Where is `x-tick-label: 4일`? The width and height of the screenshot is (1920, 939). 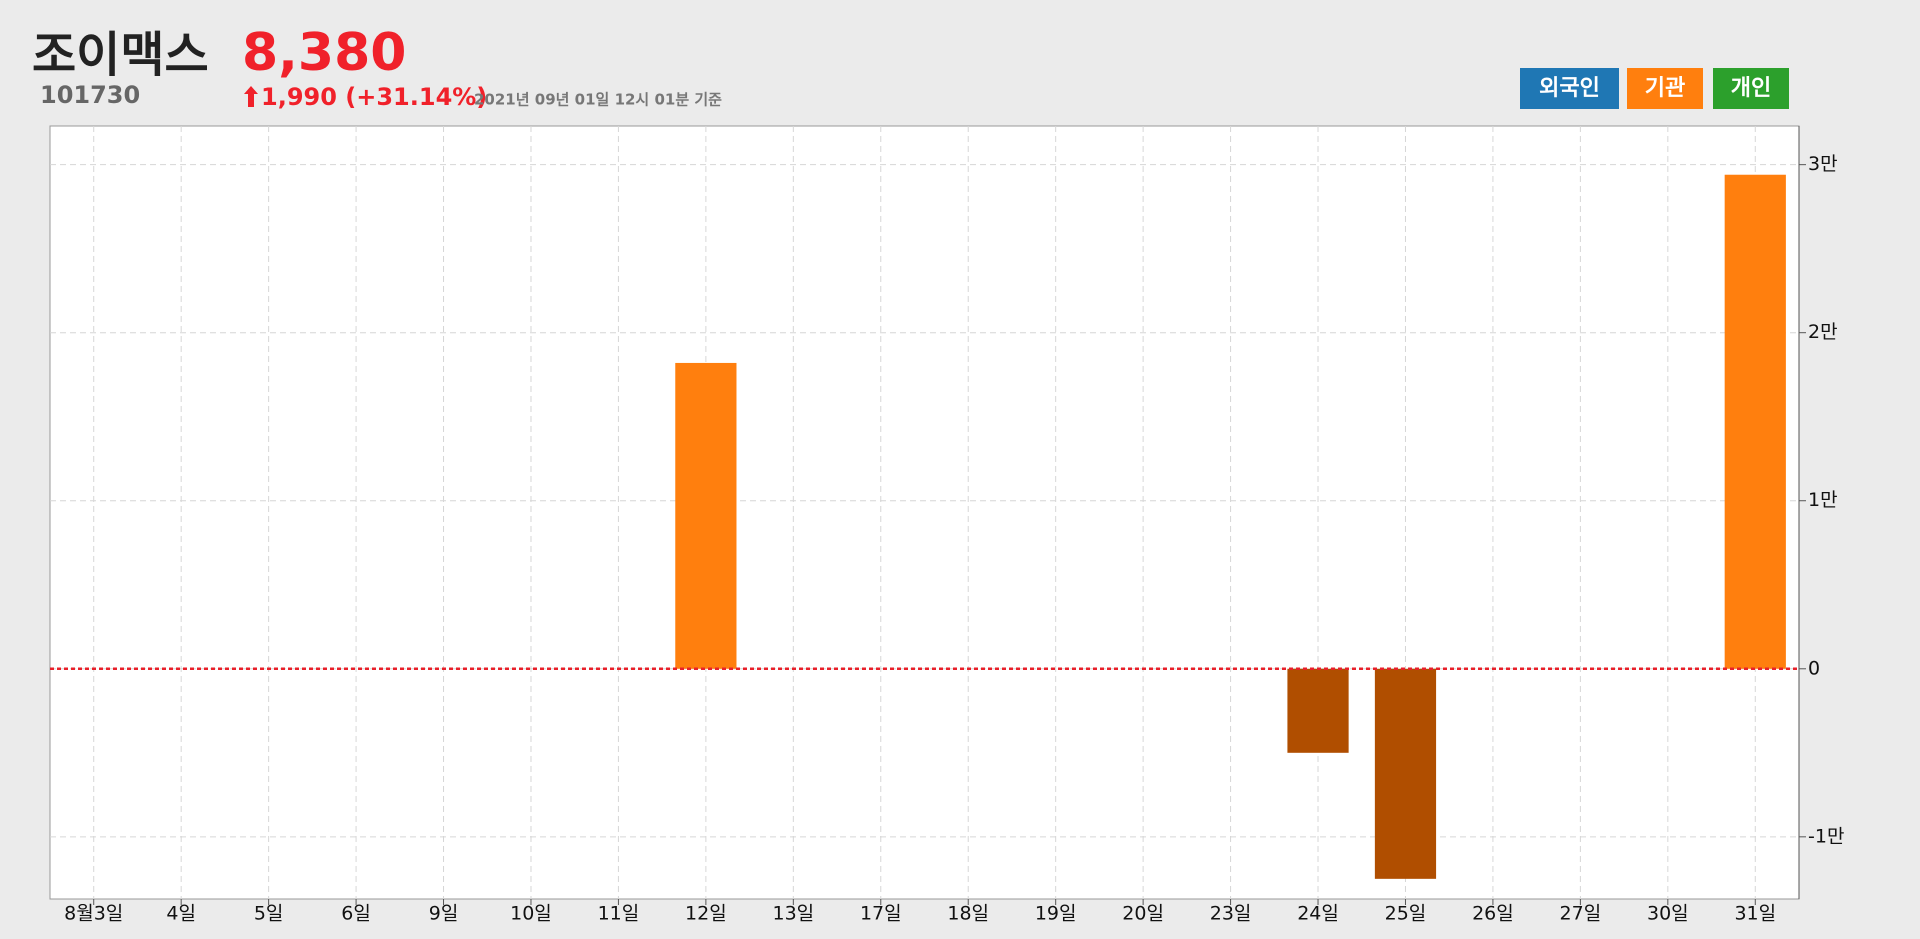 x-tick-label: 4일 is located at coordinates (181, 914).